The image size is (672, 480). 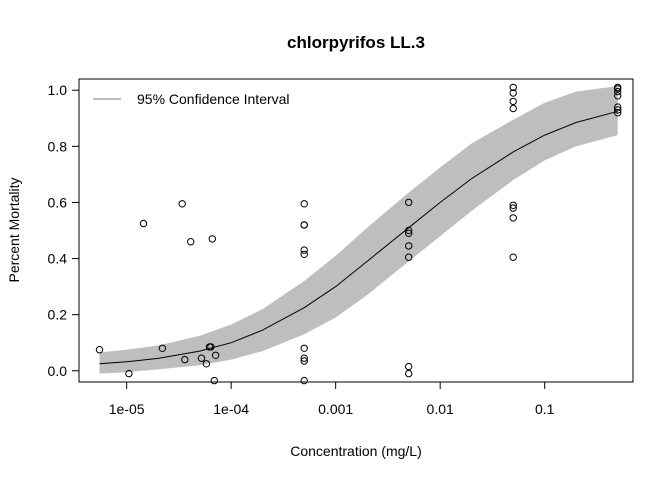 I want to click on y-axis-label: Percent Mortality, so click(x=14, y=229).